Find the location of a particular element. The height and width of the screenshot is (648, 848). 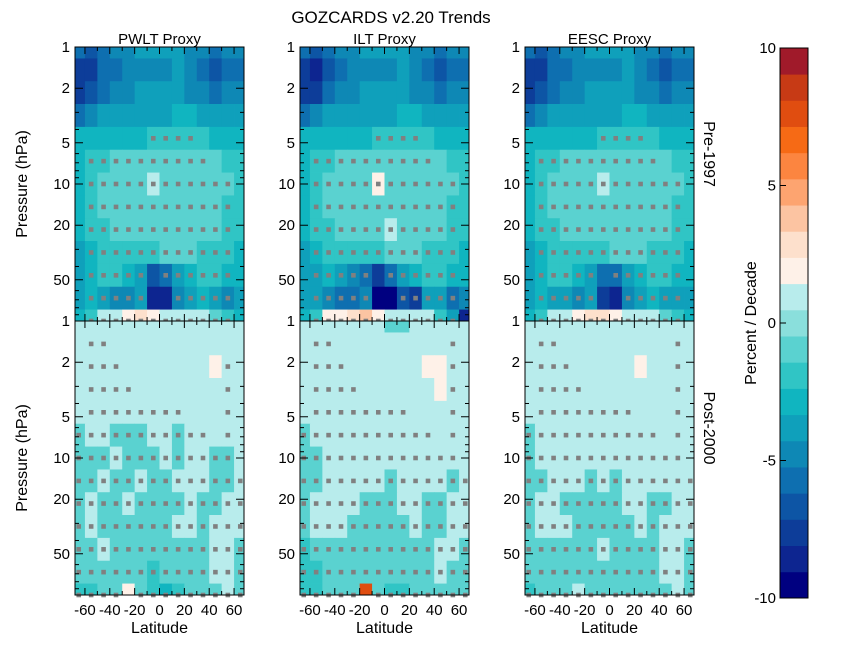

x-tick-label: -20 is located at coordinates (135, 610).